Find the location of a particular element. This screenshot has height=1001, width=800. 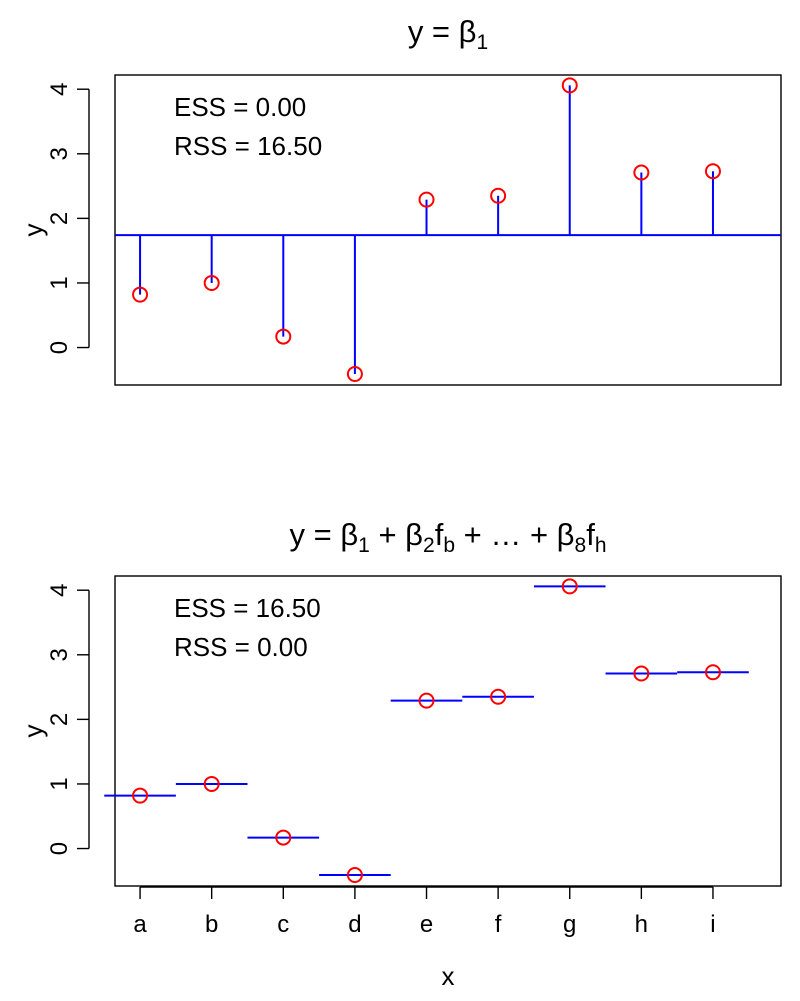

title-part: 1 is located at coordinates (364, 545).